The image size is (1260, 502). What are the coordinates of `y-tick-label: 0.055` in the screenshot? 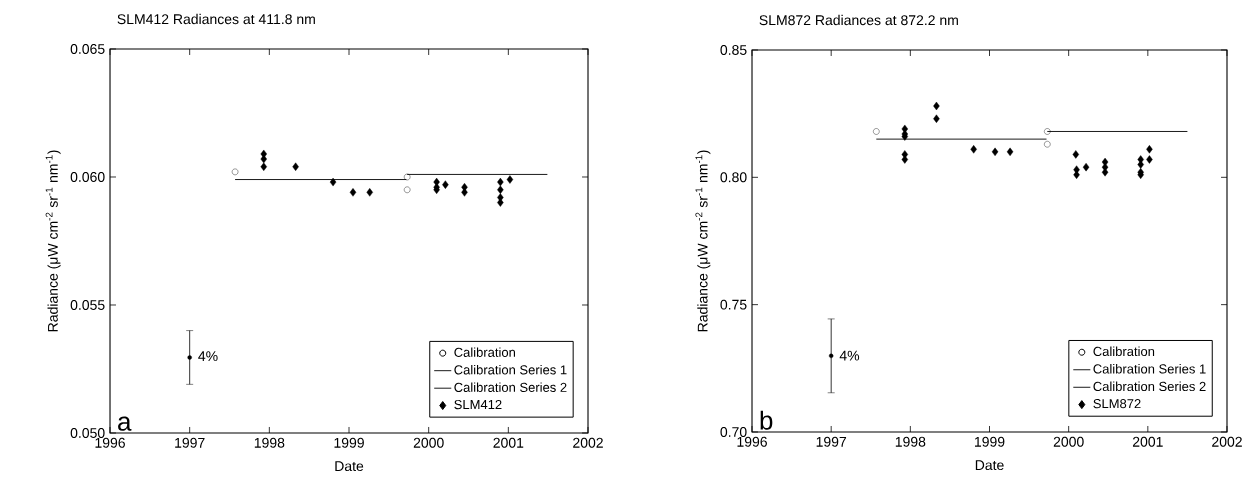 It's located at (87, 305).